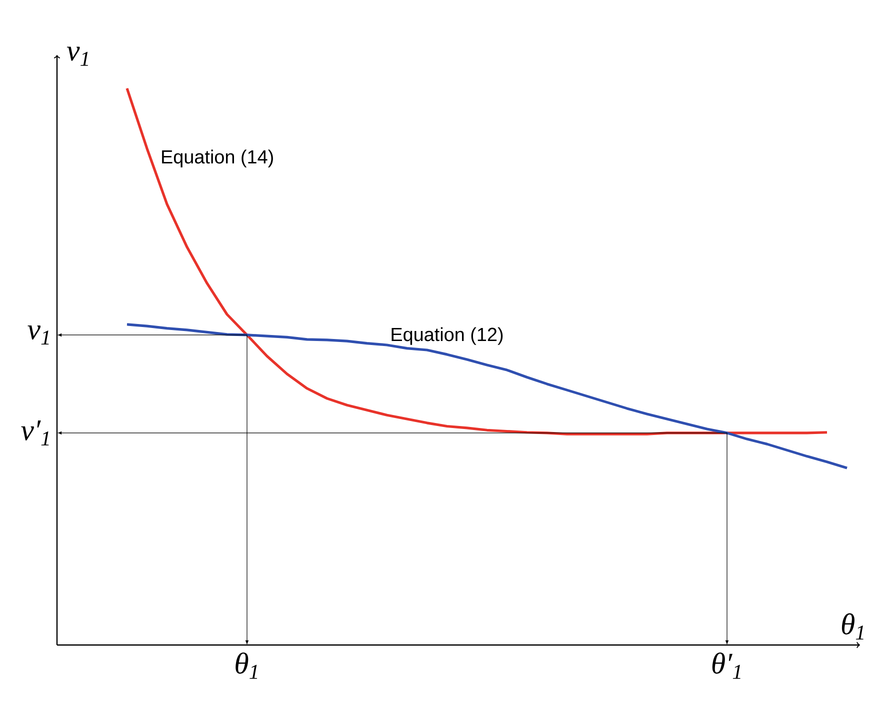 This screenshot has height=710, width=870. What do you see at coordinates (77, 56) in the screenshot?
I see `y-axis-title: v$_{1}$` at bounding box center [77, 56].